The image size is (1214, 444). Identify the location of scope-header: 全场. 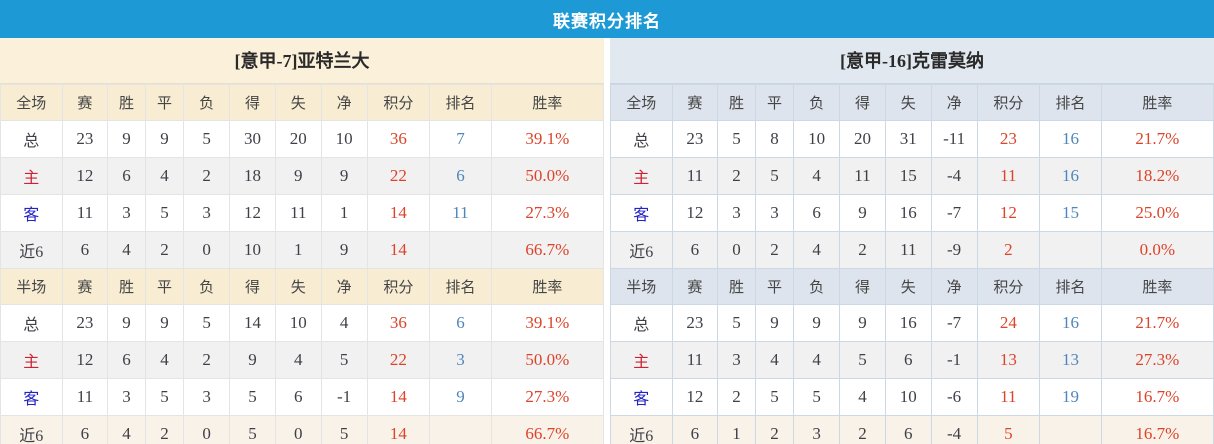
(31, 102).